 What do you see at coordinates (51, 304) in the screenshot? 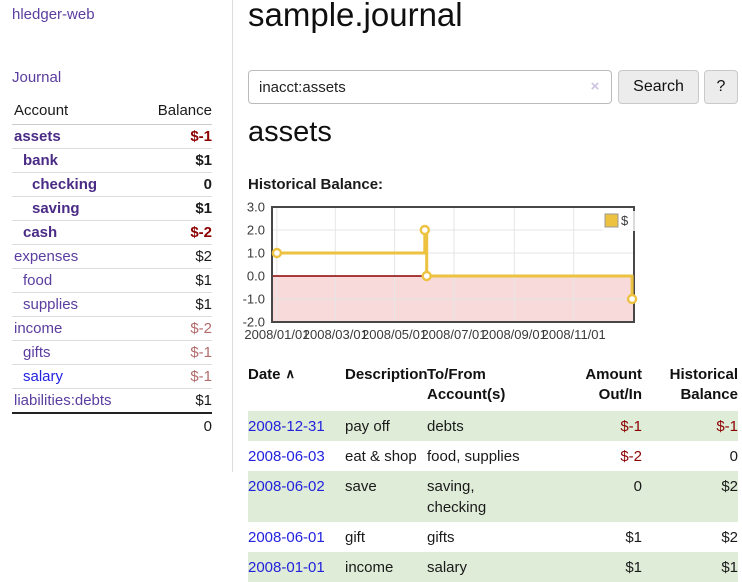
I see `account-link: supplies` at bounding box center [51, 304].